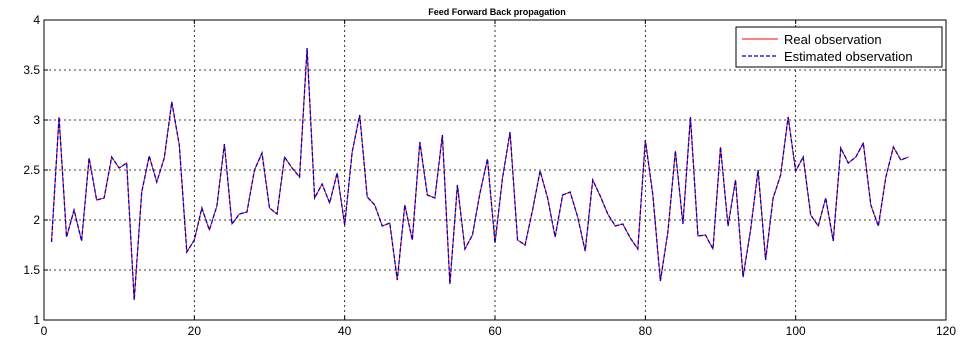 This screenshot has width=968, height=341. What do you see at coordinates (36, 120) in the screenshot?
I see `y-tick-label: 3` at bounding box center [36, 120].